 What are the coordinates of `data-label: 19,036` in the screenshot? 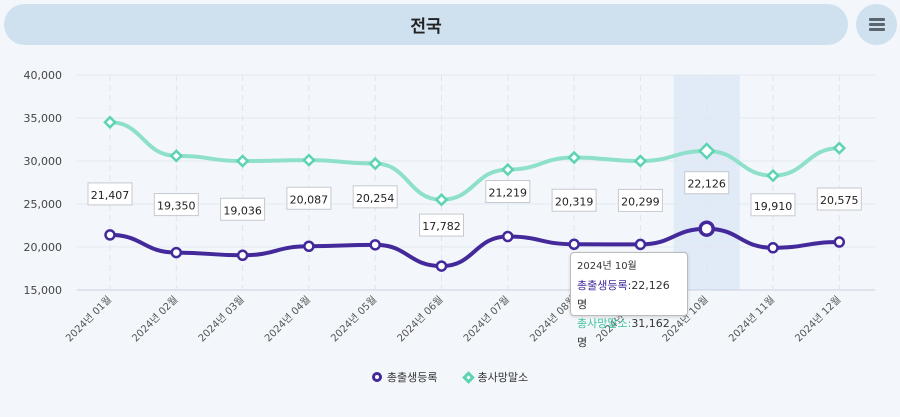 It's located at (243, 209).